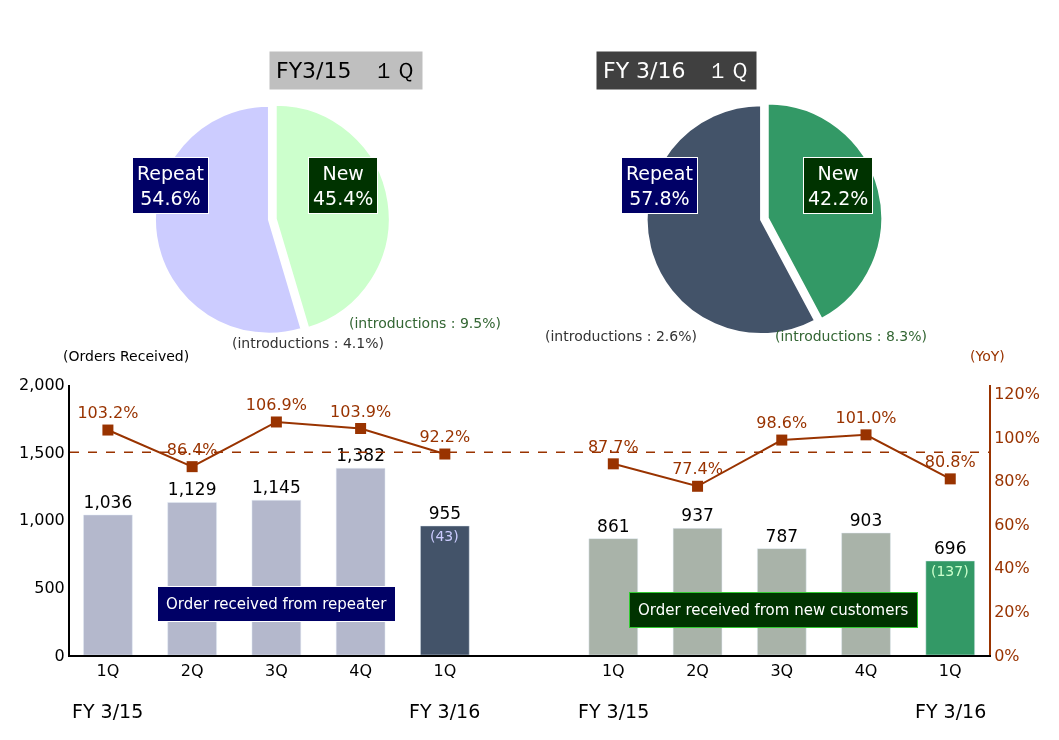  Describe the element at coordinates (361, 411) in the screenshot. I see `data-label: 103.9%` at that location.